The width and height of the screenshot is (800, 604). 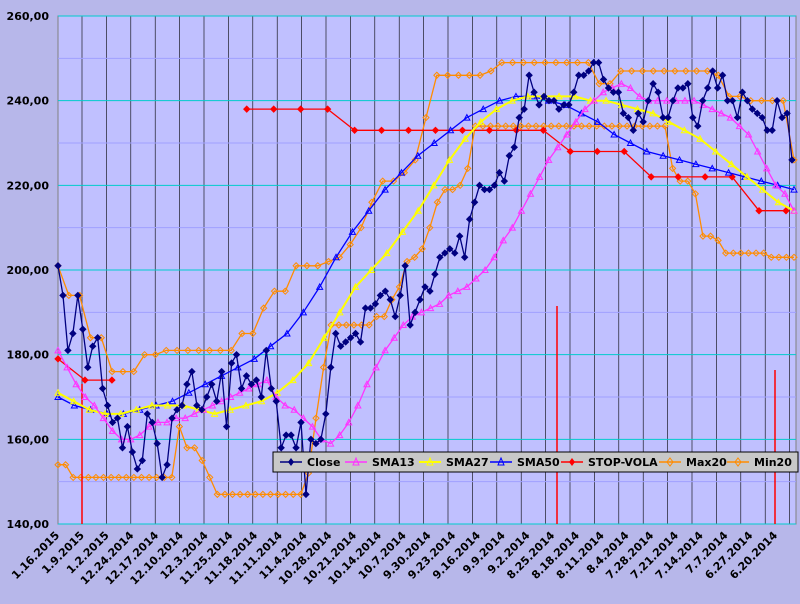 What do you see at coordinates (525, 462) in the screenshot?
I see `legend-item-sma50: SMA50` at bounding box center [525, 462].